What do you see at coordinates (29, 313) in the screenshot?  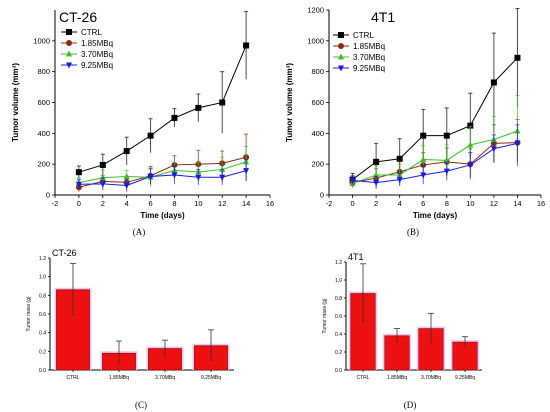 I see `y-axis-label: Tumor mass (g)` at bounding box center [29, 313].